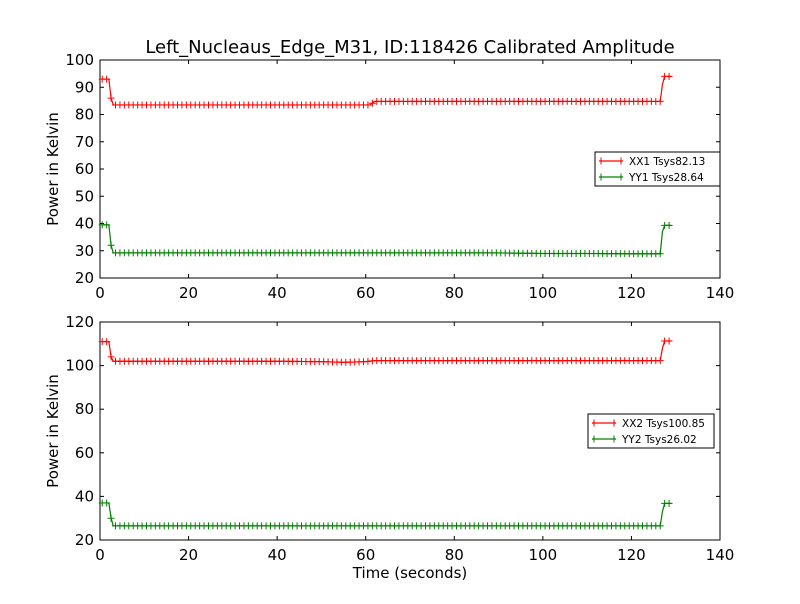  Describe the element at coordinates (84, 142) in the screenshot. I see `y-tick-label: 70` at that location.